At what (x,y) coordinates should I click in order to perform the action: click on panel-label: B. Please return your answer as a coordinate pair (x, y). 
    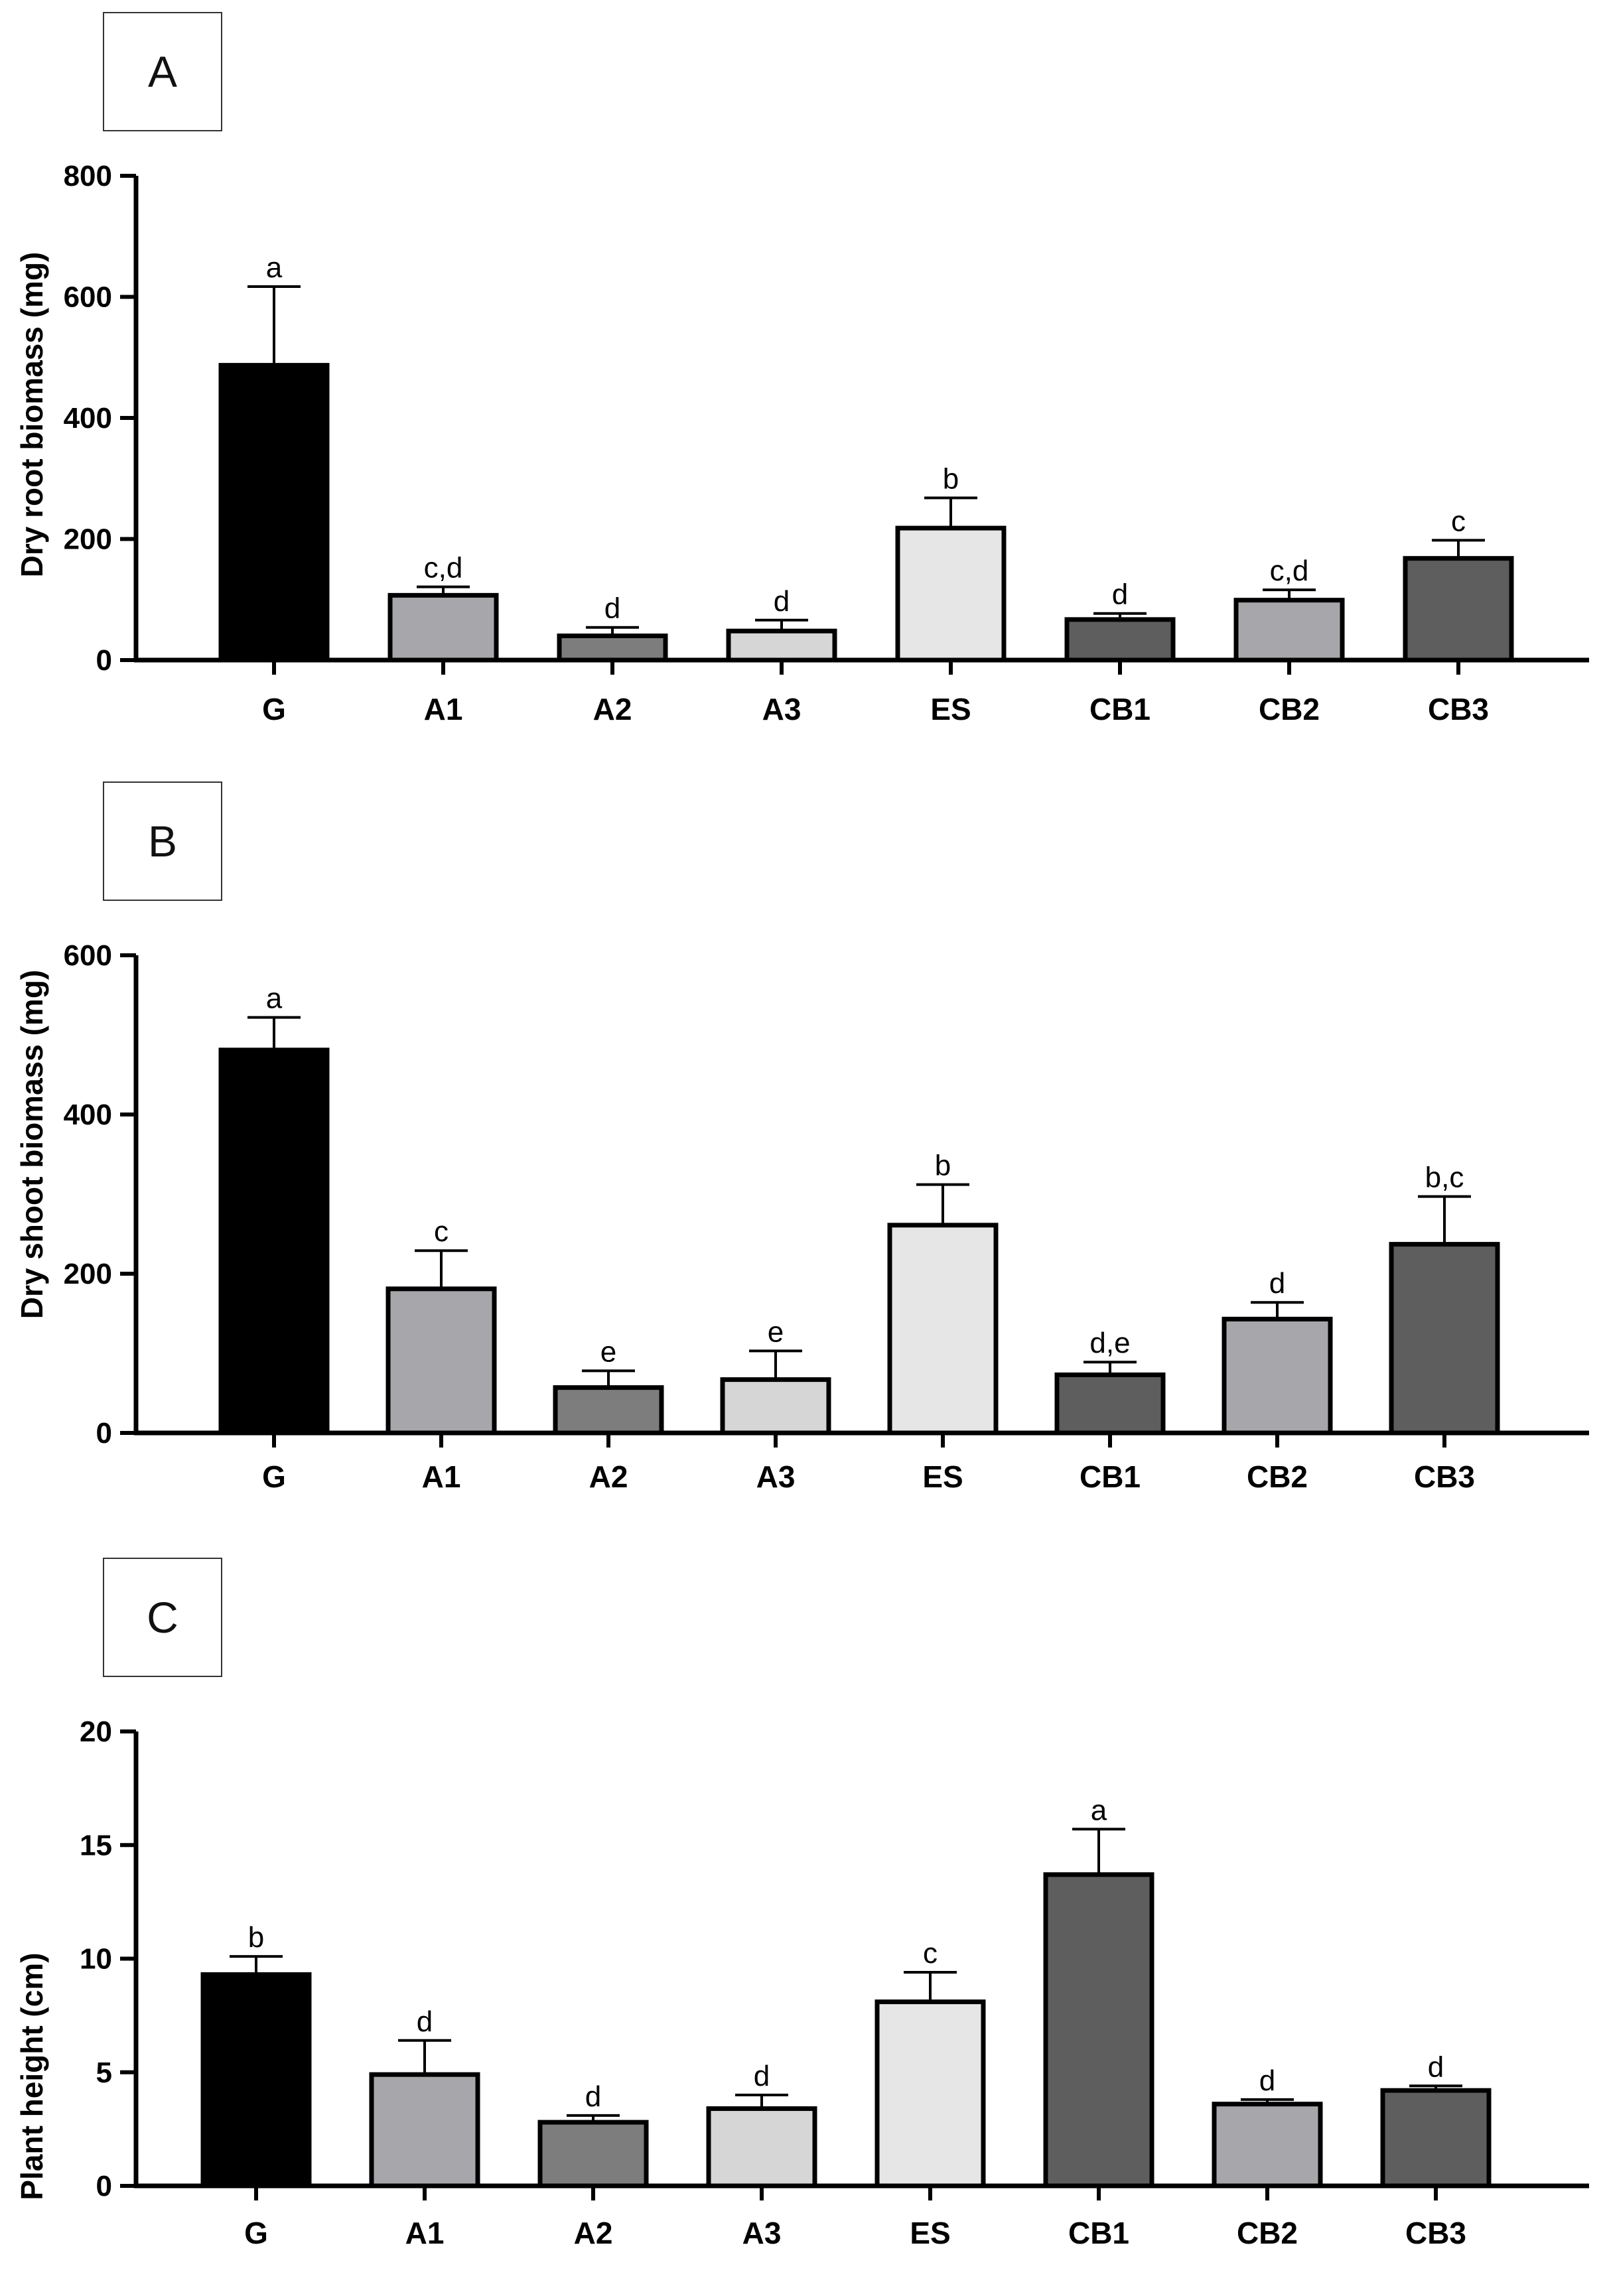
    Looking at the image, I should click on (162, 841).